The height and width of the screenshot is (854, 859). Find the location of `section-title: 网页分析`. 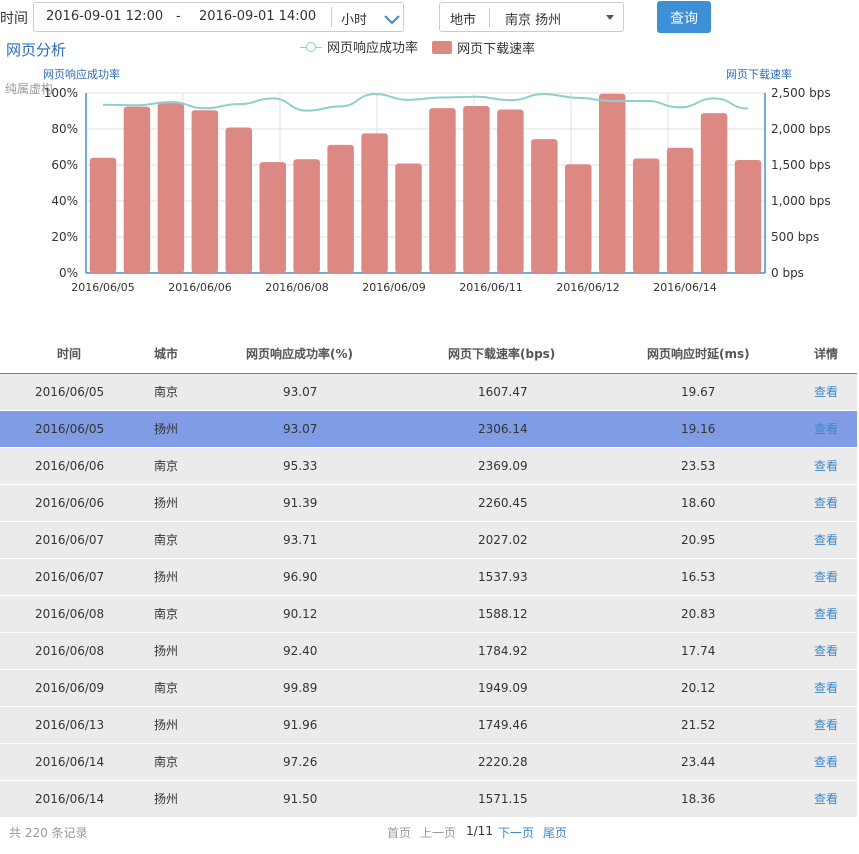

section-title: 网页分析 is located at coordinates (36, 50).